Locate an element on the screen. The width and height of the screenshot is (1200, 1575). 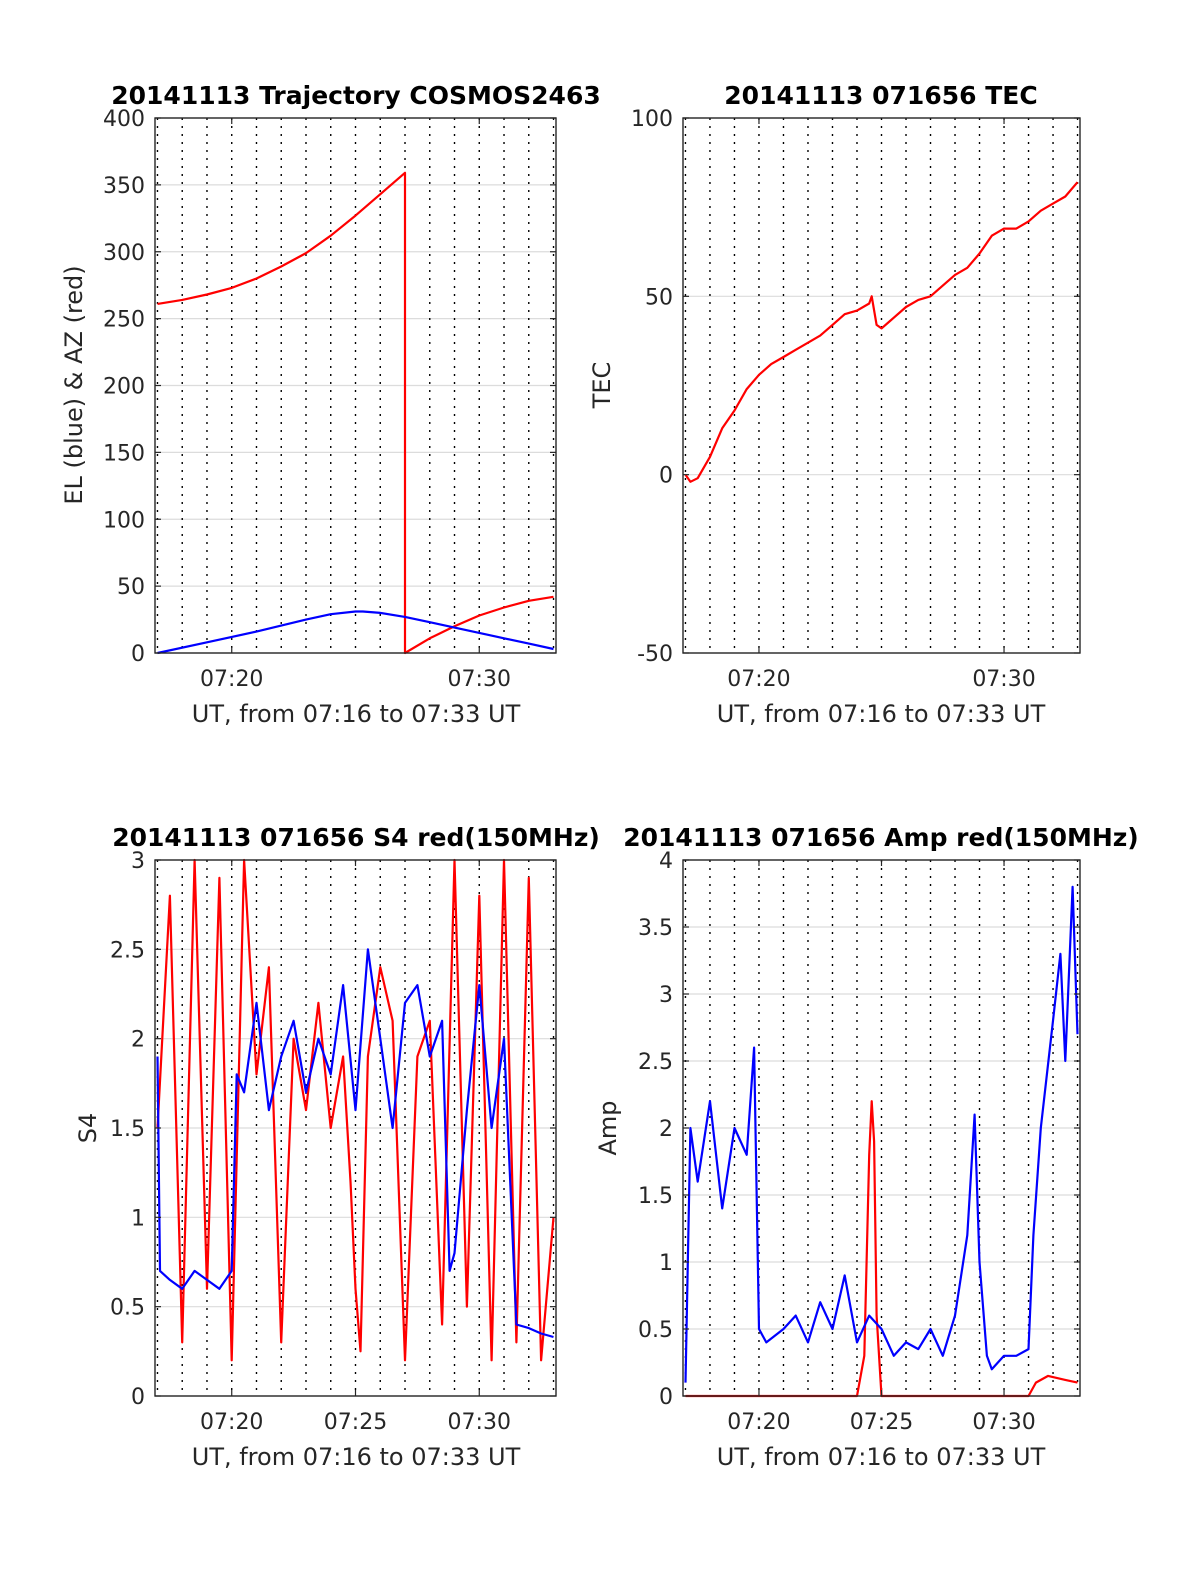
y-tick-label: 350 is located at coordinates (124, 186).